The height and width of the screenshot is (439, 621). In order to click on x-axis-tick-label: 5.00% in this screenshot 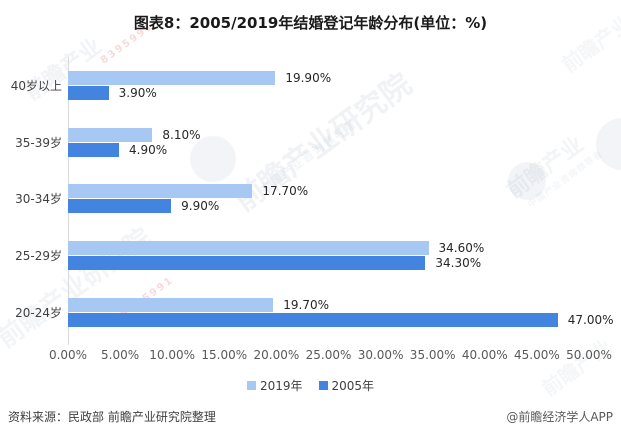, I will do `click(120, 355)`.